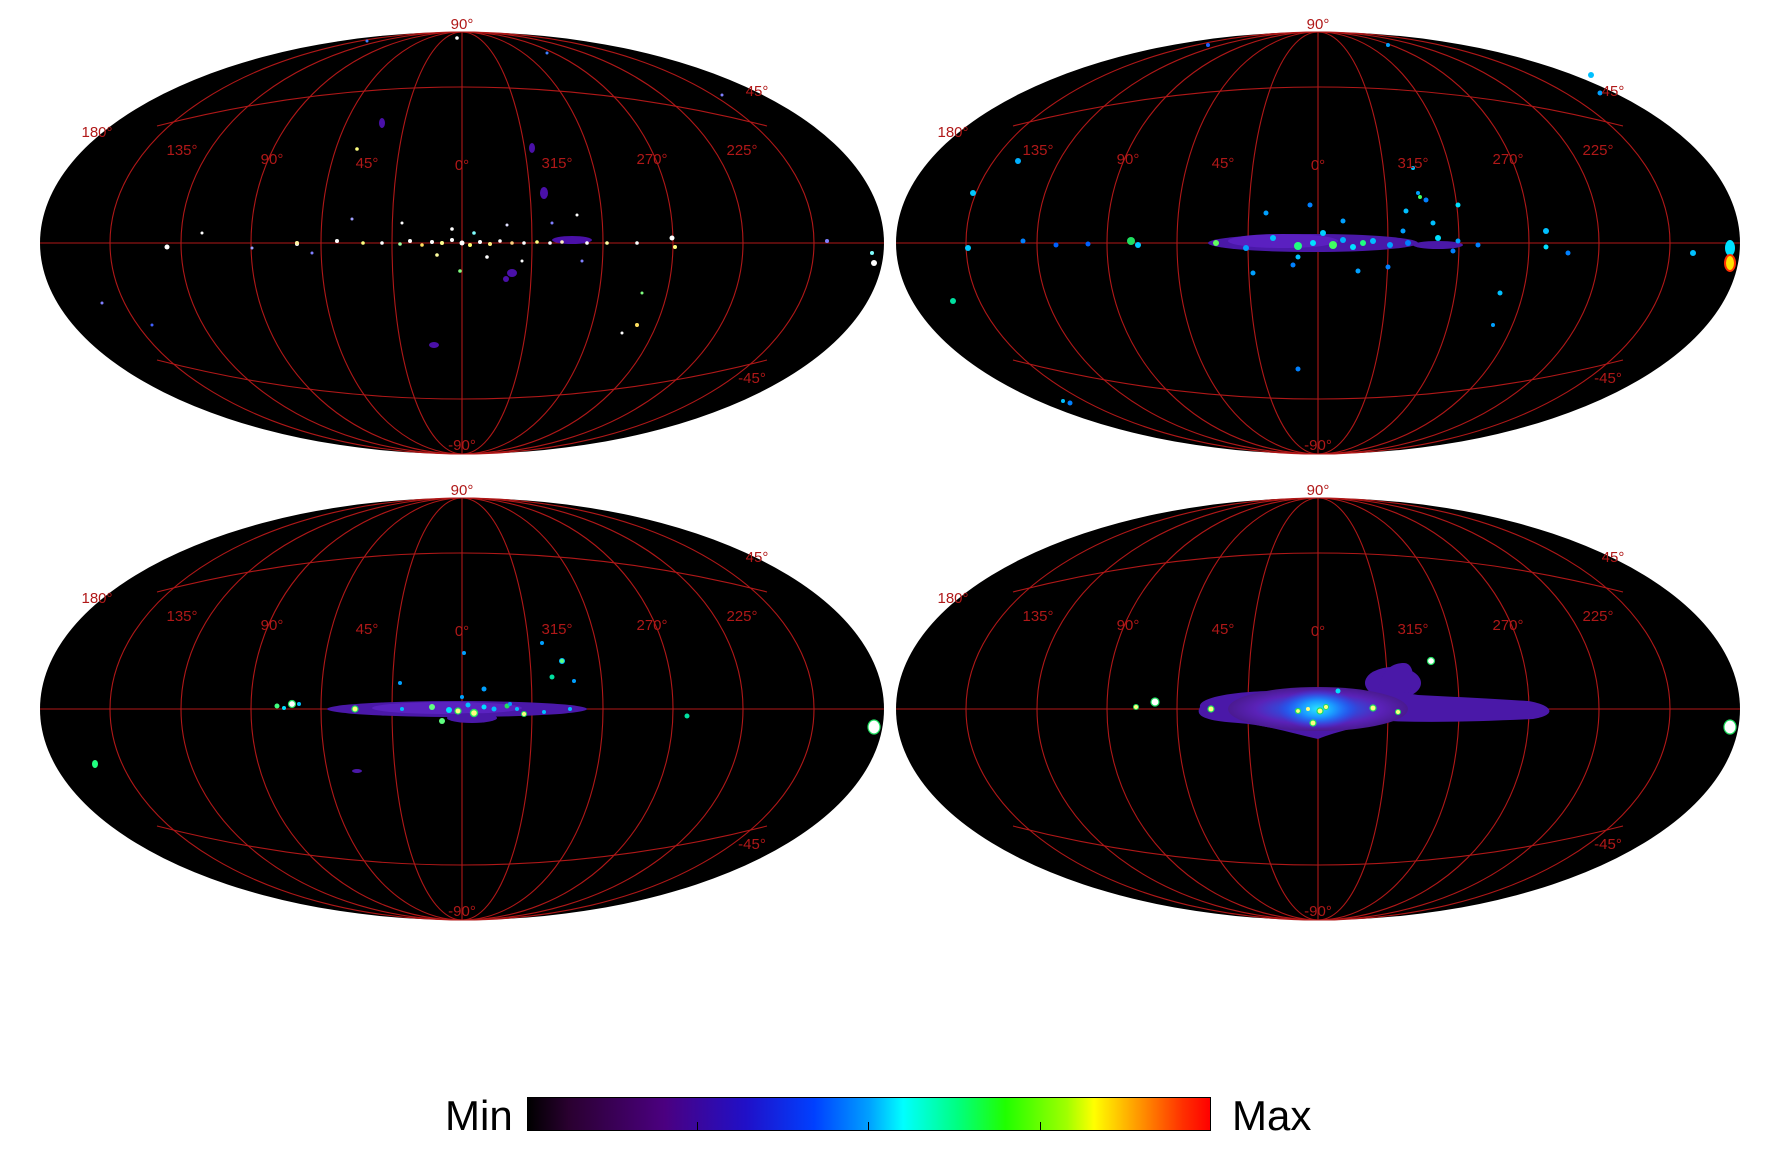 The image size is (1773, 1158). What do you see at coordinates (1272, 1115) in the screenshot?
I see `colorbar-max-label: Max` at bounding box center [1272, 1115].